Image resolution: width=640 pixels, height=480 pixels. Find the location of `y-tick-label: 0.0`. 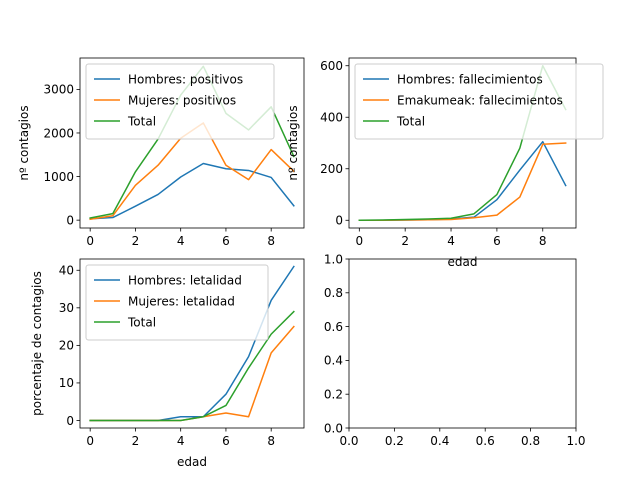

y-tick-label: 0.0 is located at coordinates (333, 428).